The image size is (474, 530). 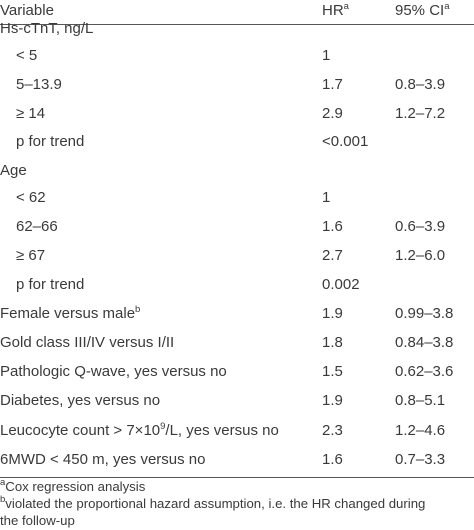 What do you see at coordinates (31, 113) in the screenshot?
I see `row-label: ≥ 14` at bounding box center [31, 113].